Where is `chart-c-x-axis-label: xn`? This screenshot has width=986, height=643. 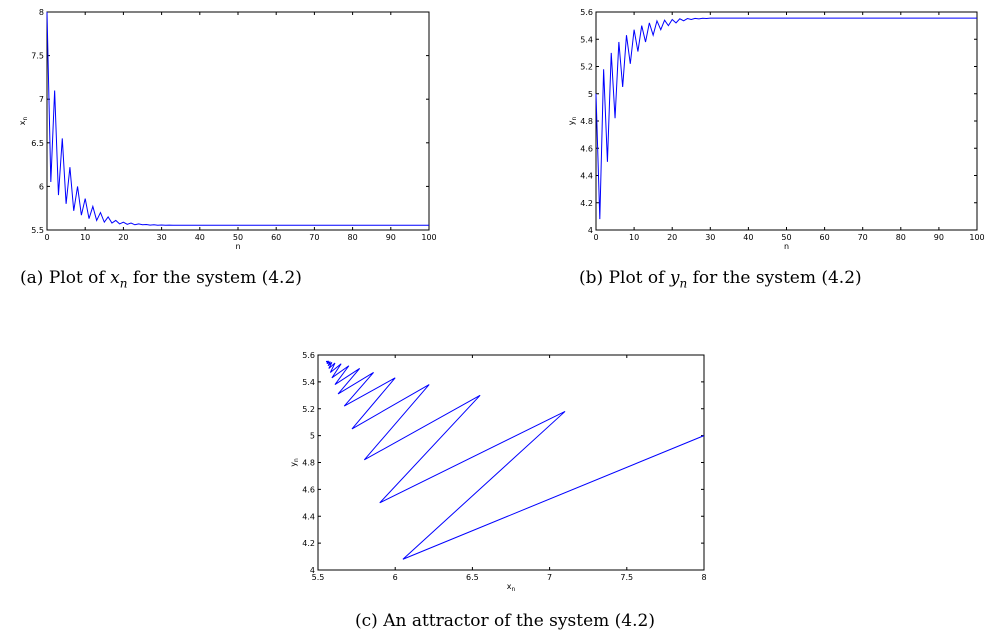 chart-c-x-axis-label: xn is located at coordinates (511, 587).